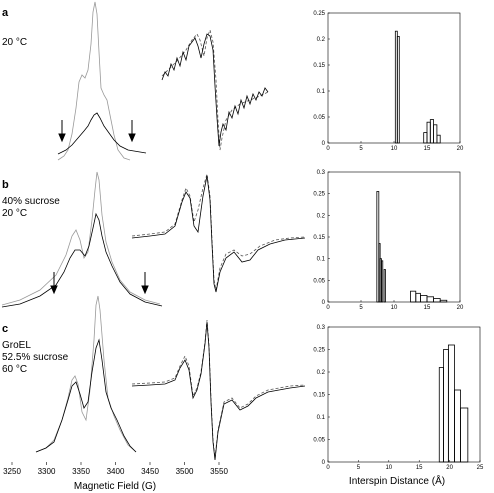 The height and width of the screenshot is (493, 494). What do you see at coordinates (14, 213) in the screenshot?
I see `panel-b-condition-2: 20 °C` at bounding box center [14, 213].